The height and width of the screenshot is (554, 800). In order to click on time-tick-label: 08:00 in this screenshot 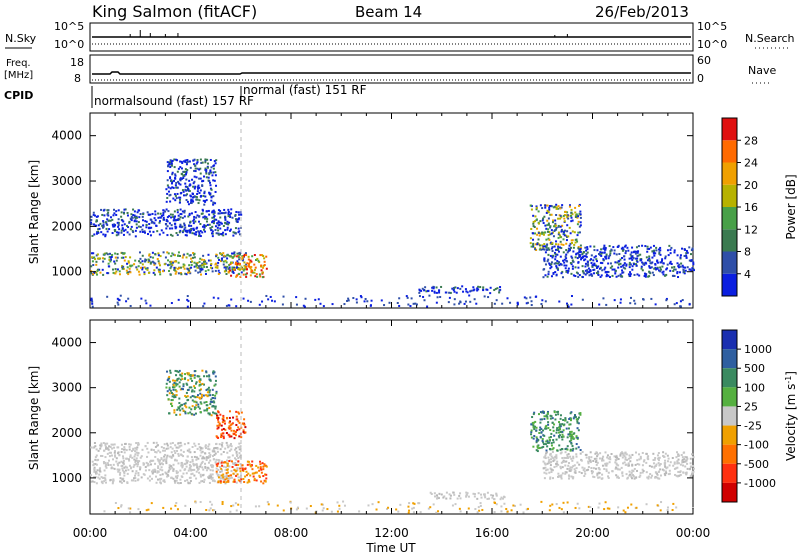, I will do `click(291, 533)`.